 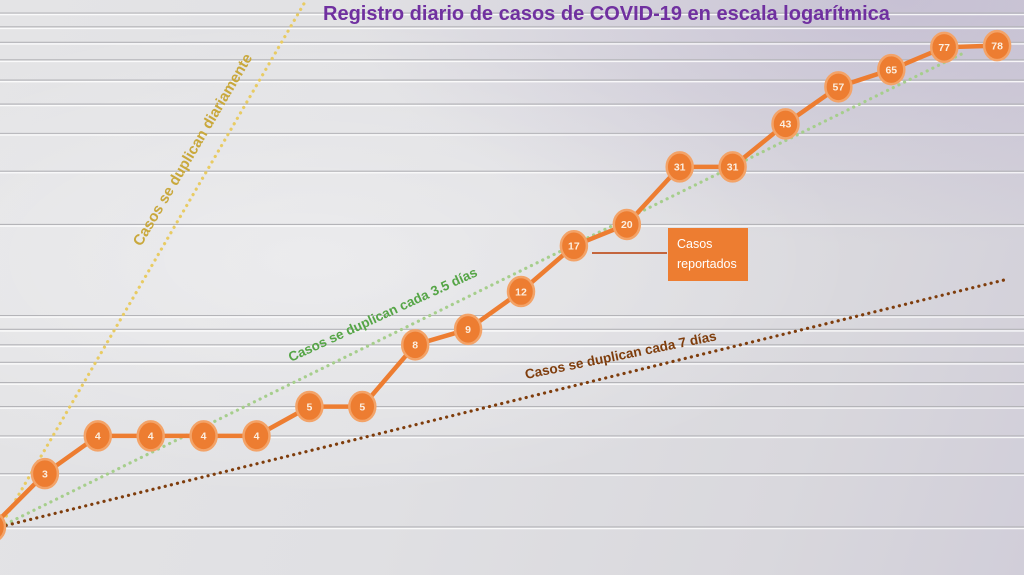 I want to click on data-point-value: 9, so click(x=468, y=330).